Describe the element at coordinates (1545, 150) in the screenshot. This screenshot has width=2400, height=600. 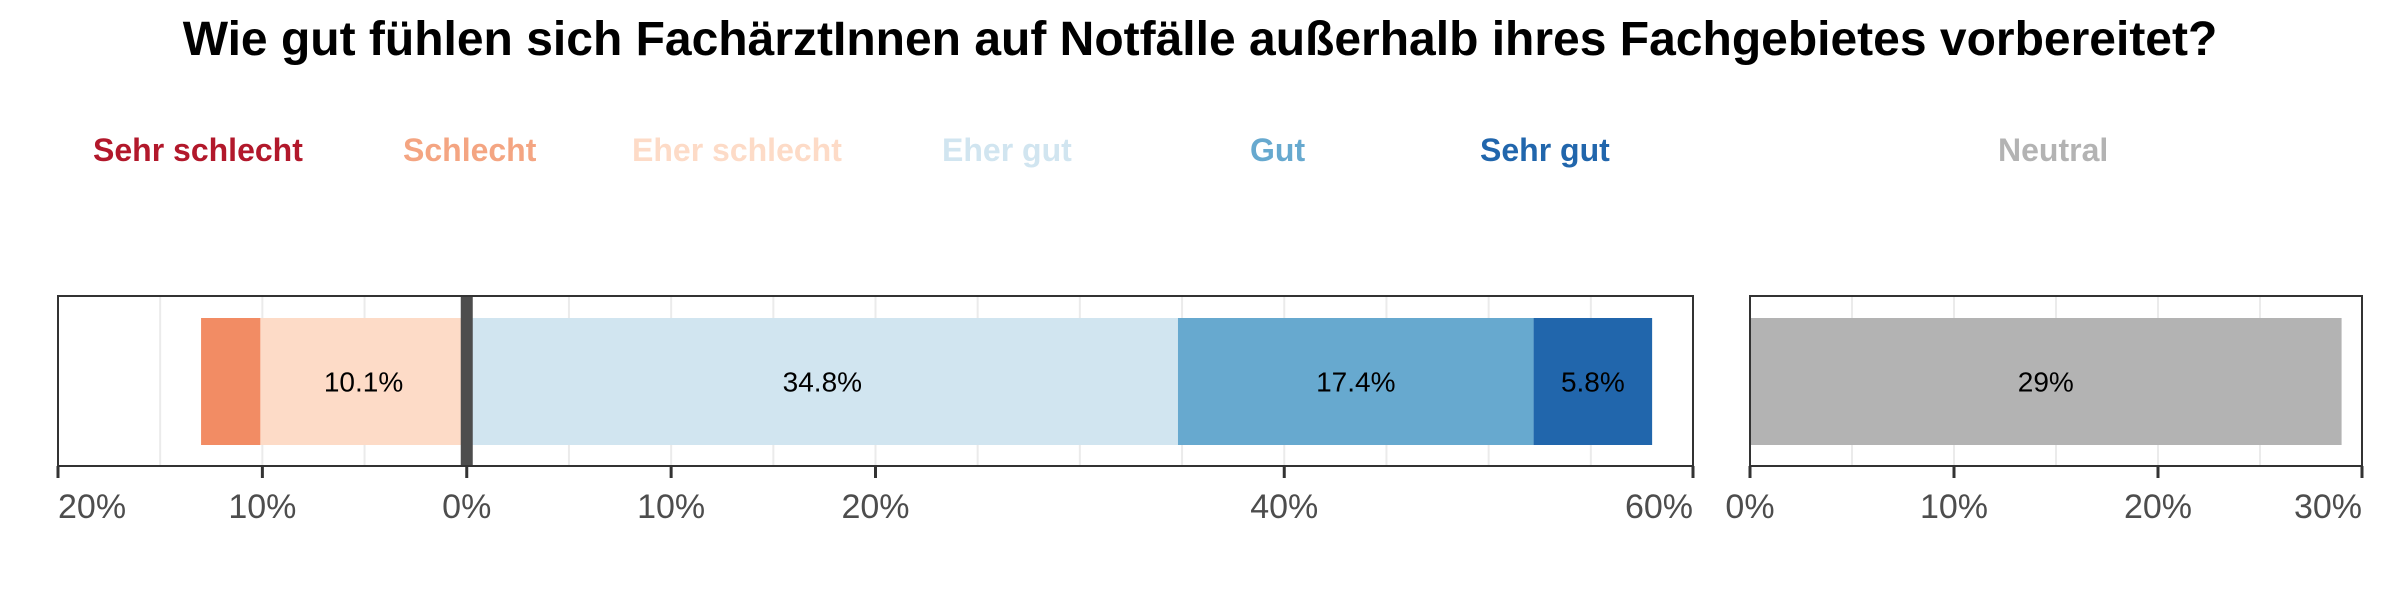
I see `legend-item-sehr-gut: Sehr gut` at that location.